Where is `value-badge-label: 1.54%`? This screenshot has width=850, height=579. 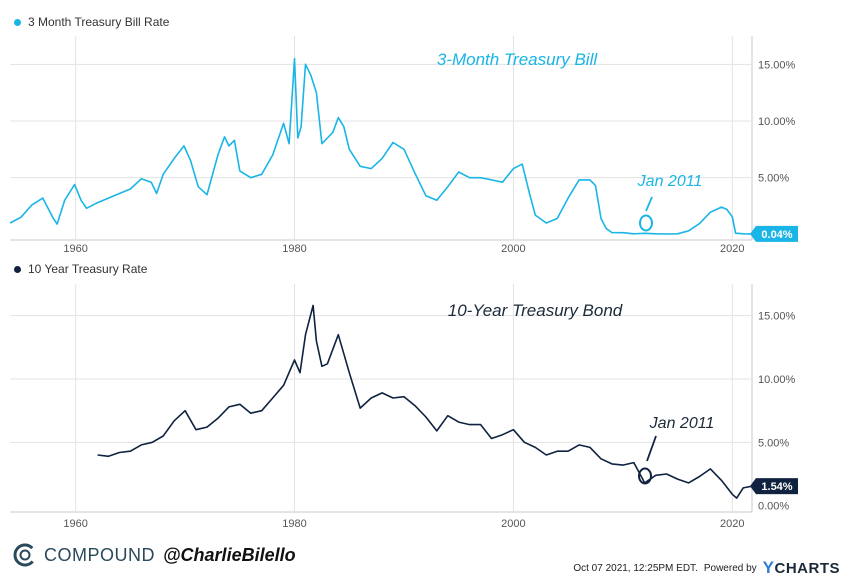 value-badge-label: 1.54% is located at coordinates (776, 487).